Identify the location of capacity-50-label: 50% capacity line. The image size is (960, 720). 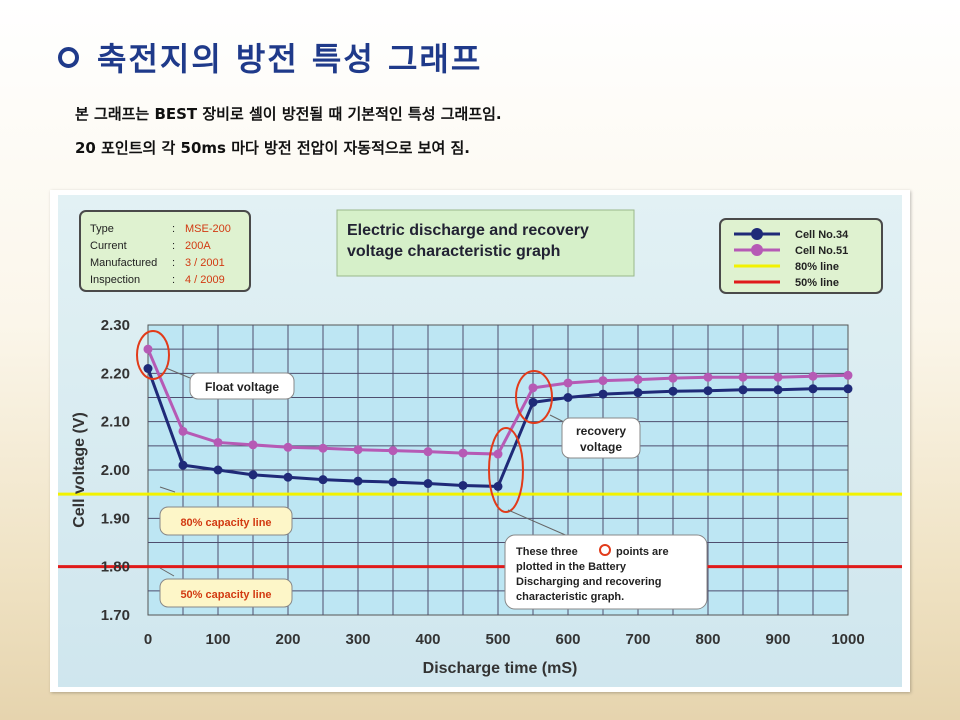
(225, 595).